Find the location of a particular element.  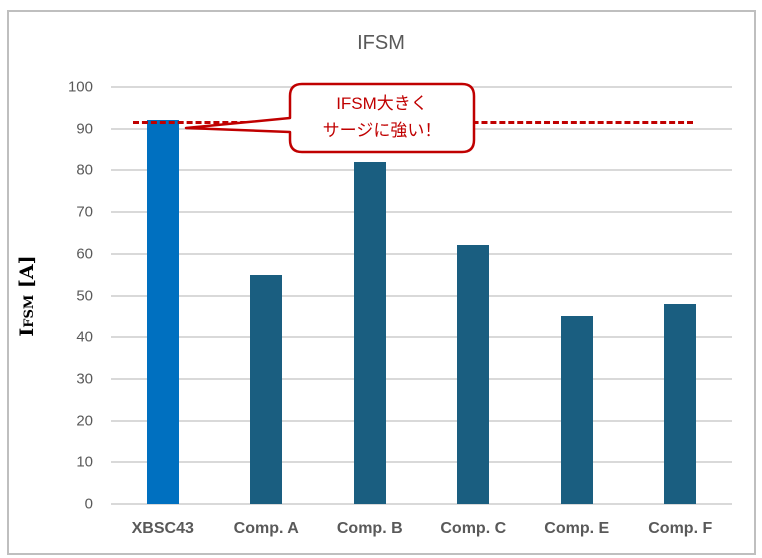

x-tick-label: Comp. B is located at coordinates (369, 528).